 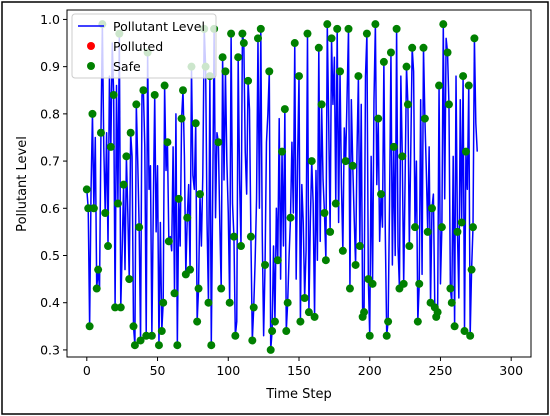 What do you see at coordinates (91, 46) in the screenshot?
I see `legend-polluted-swatch` at bounding box center [91, 46].